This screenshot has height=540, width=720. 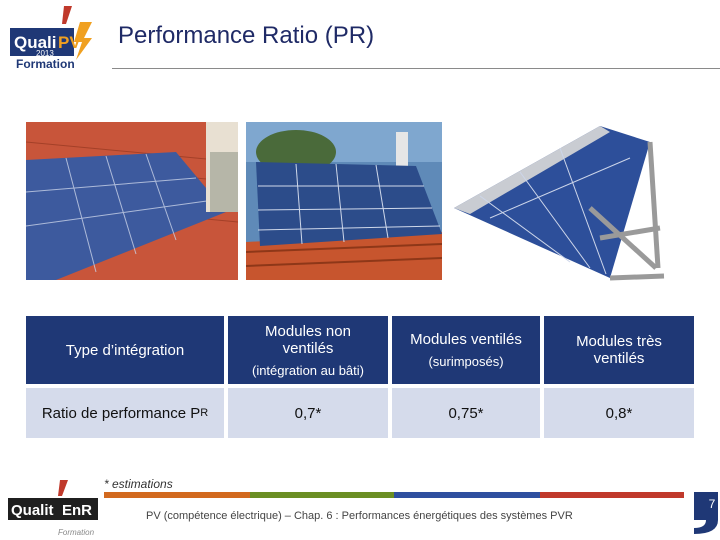 I want to click on footer-logo-brand-a: Qualit, so click(x=32, y=510).